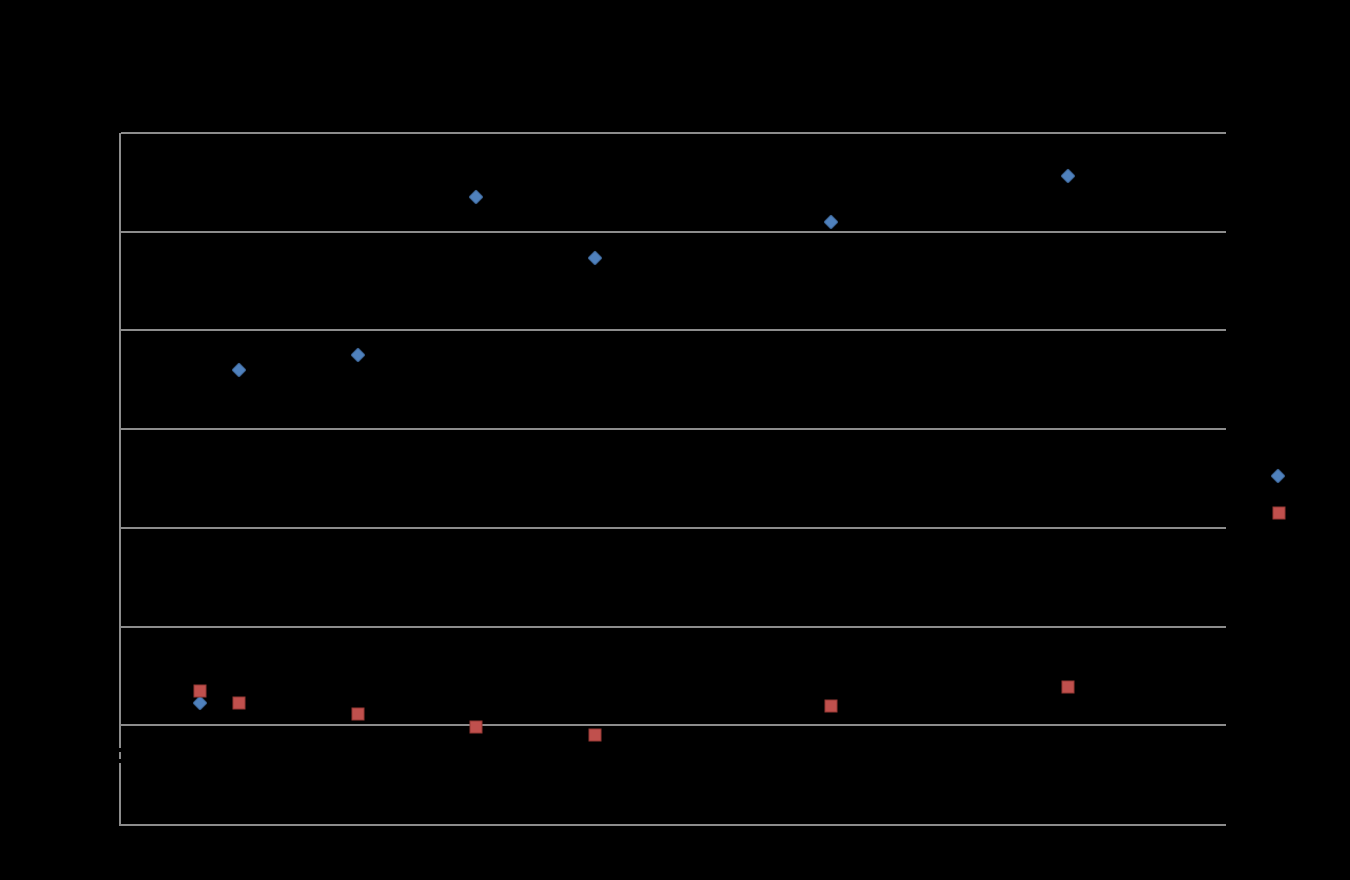 This screenshot has height=880, width=1350. Describe the element at coordinates (1302, 495) in the screenshot. I see `chart-legend` at that location.